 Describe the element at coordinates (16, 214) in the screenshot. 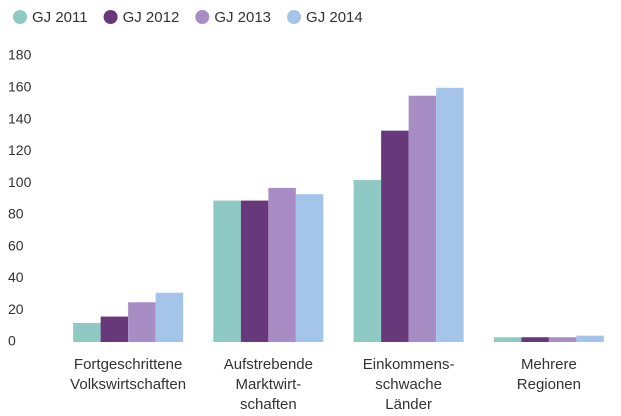

I see `y-tick-label: 80` at that location.